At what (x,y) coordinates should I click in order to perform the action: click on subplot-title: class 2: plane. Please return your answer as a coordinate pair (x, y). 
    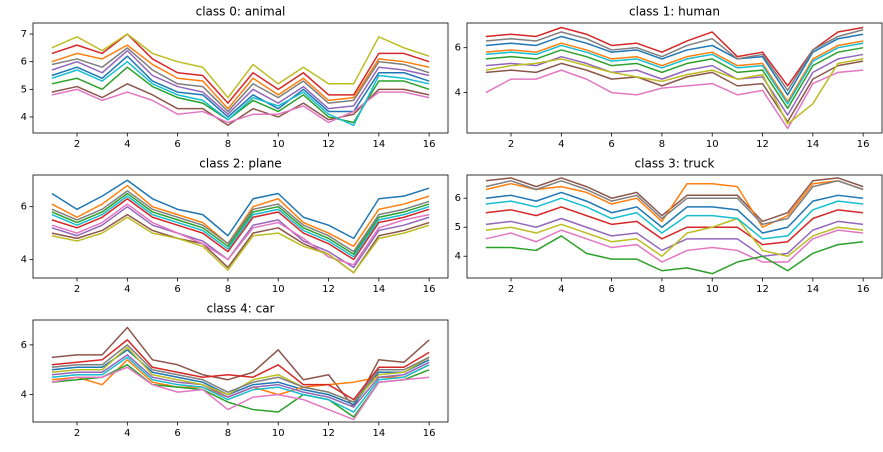
    Looking at the image, I should click on (240, 164).